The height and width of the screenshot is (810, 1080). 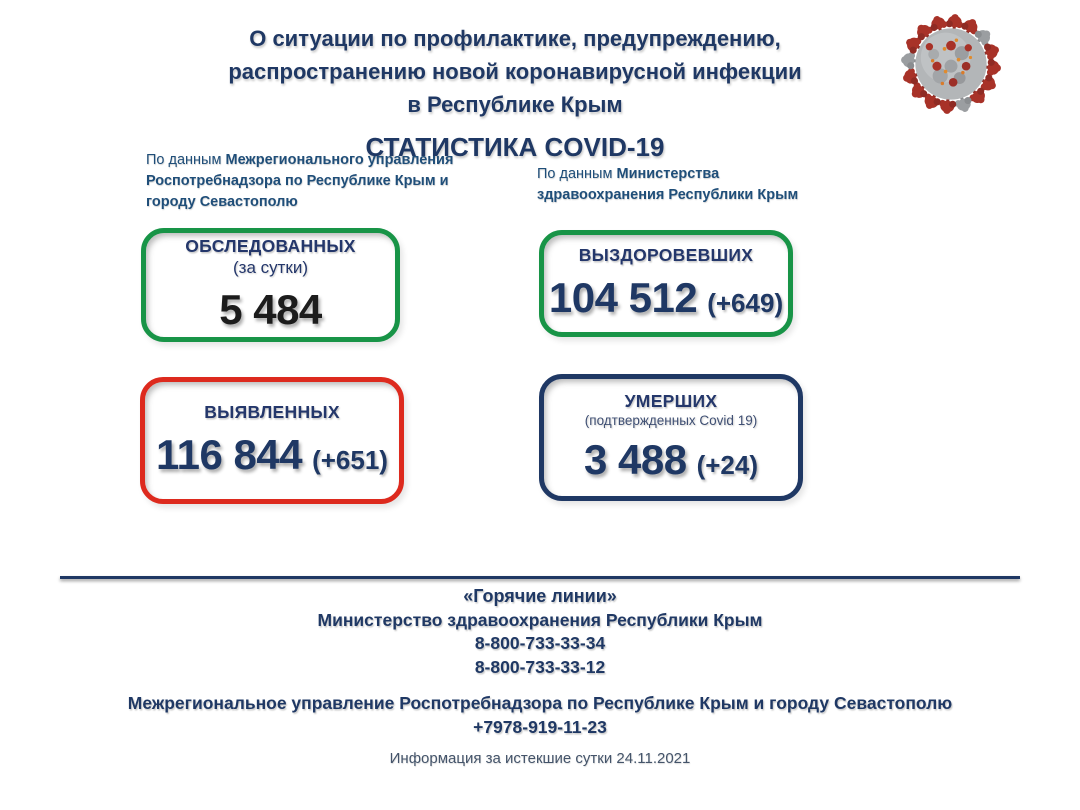 What do you see at coordinates (727, 465) in the screenshot?
I see `stat-card-delta: (+24)` at bounding box center [727, 465].